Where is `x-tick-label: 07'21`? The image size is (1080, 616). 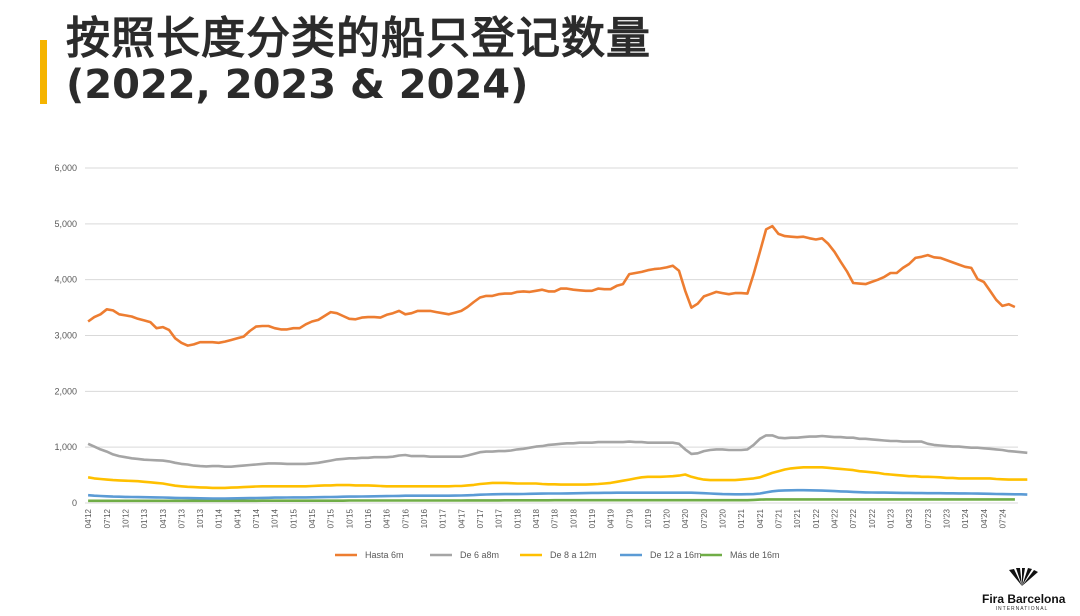 x-tick-label: 07'21 is located at coordinates (779, 518).